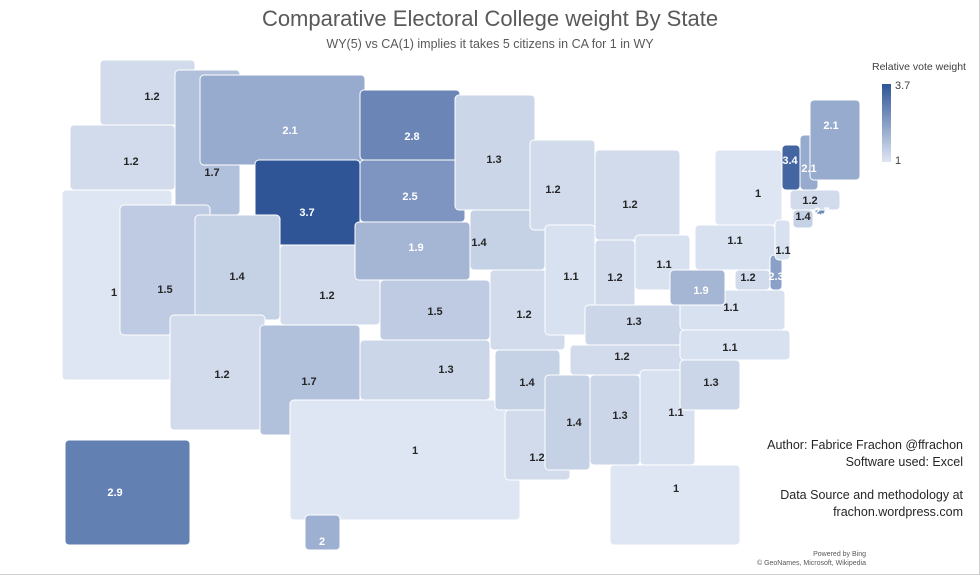  What do you see at coordinates (411, 137) in the screenshot?
I see `state-value-label: 2.8` at bounding box center [411, 137].